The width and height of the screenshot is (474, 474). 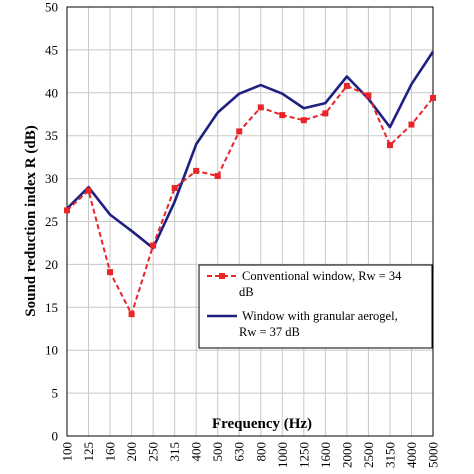 I want to click on y-tick-label: 25, so click(x=51, y=221).